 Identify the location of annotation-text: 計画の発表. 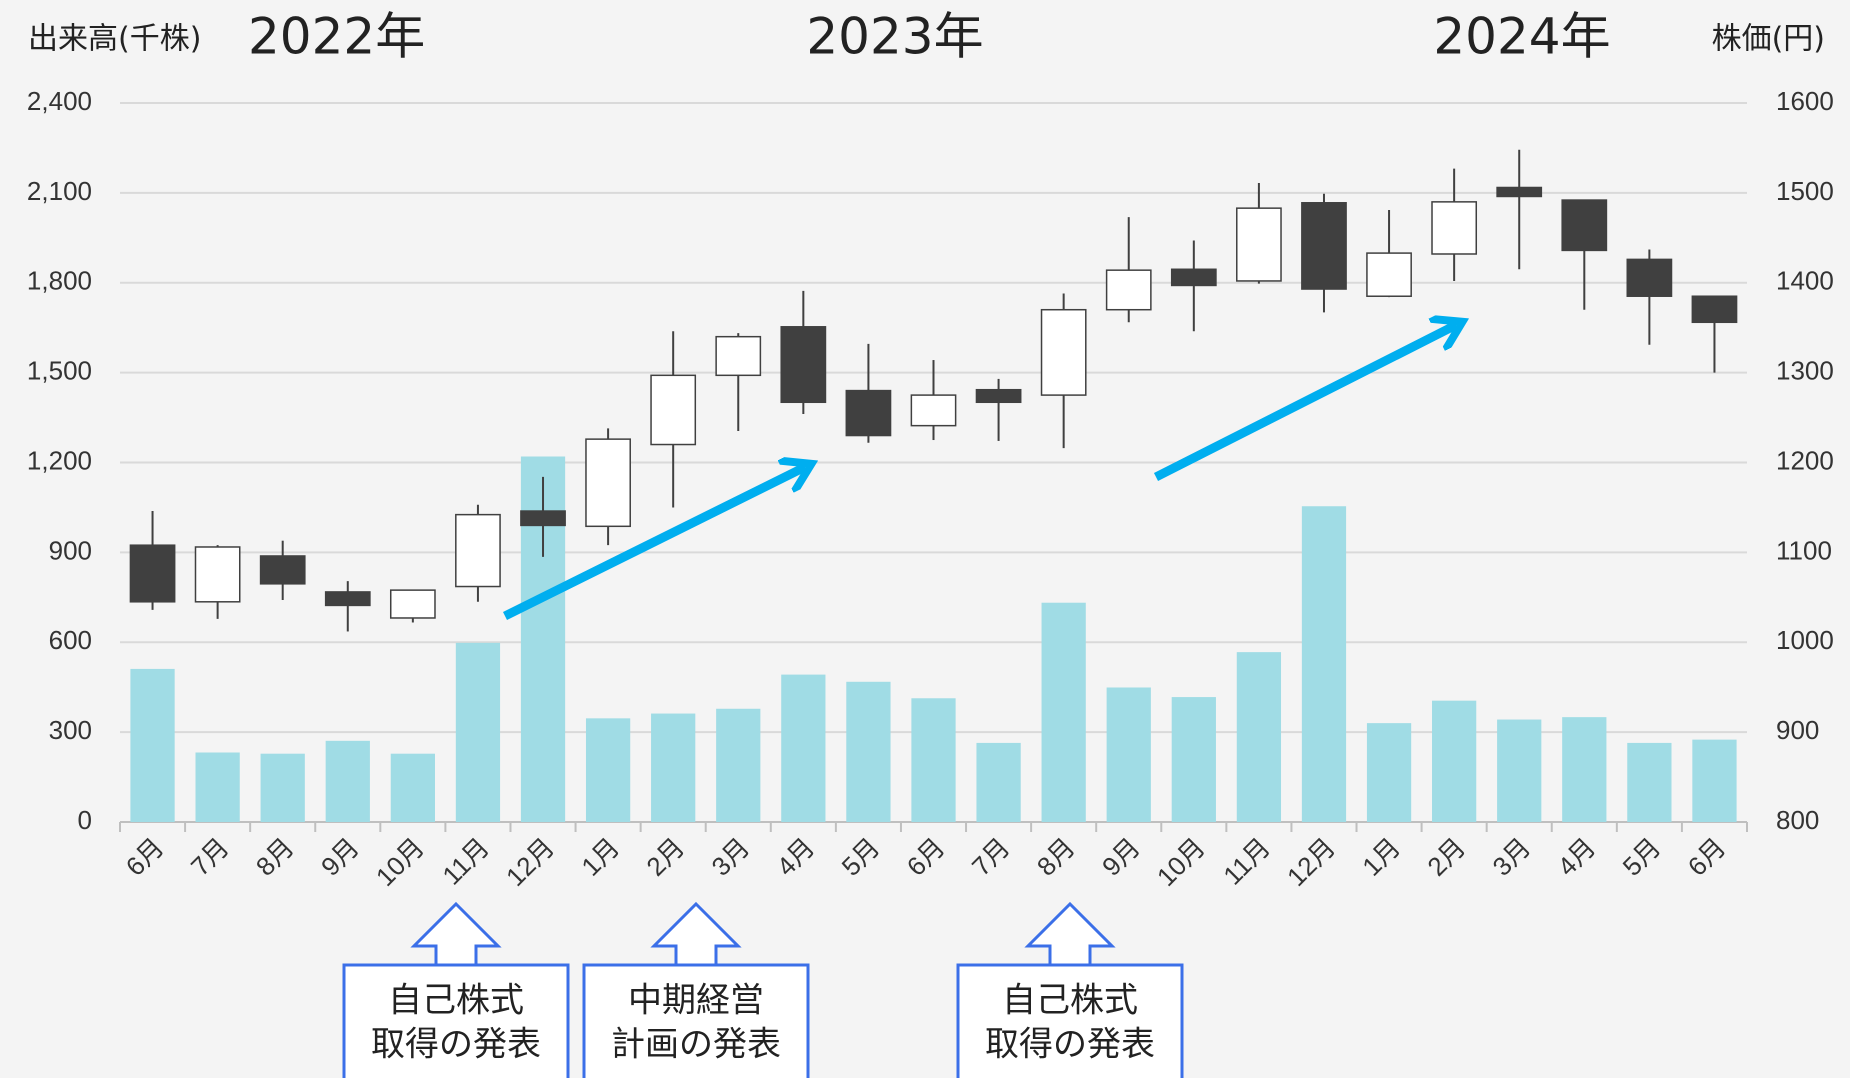
(696, 1045).